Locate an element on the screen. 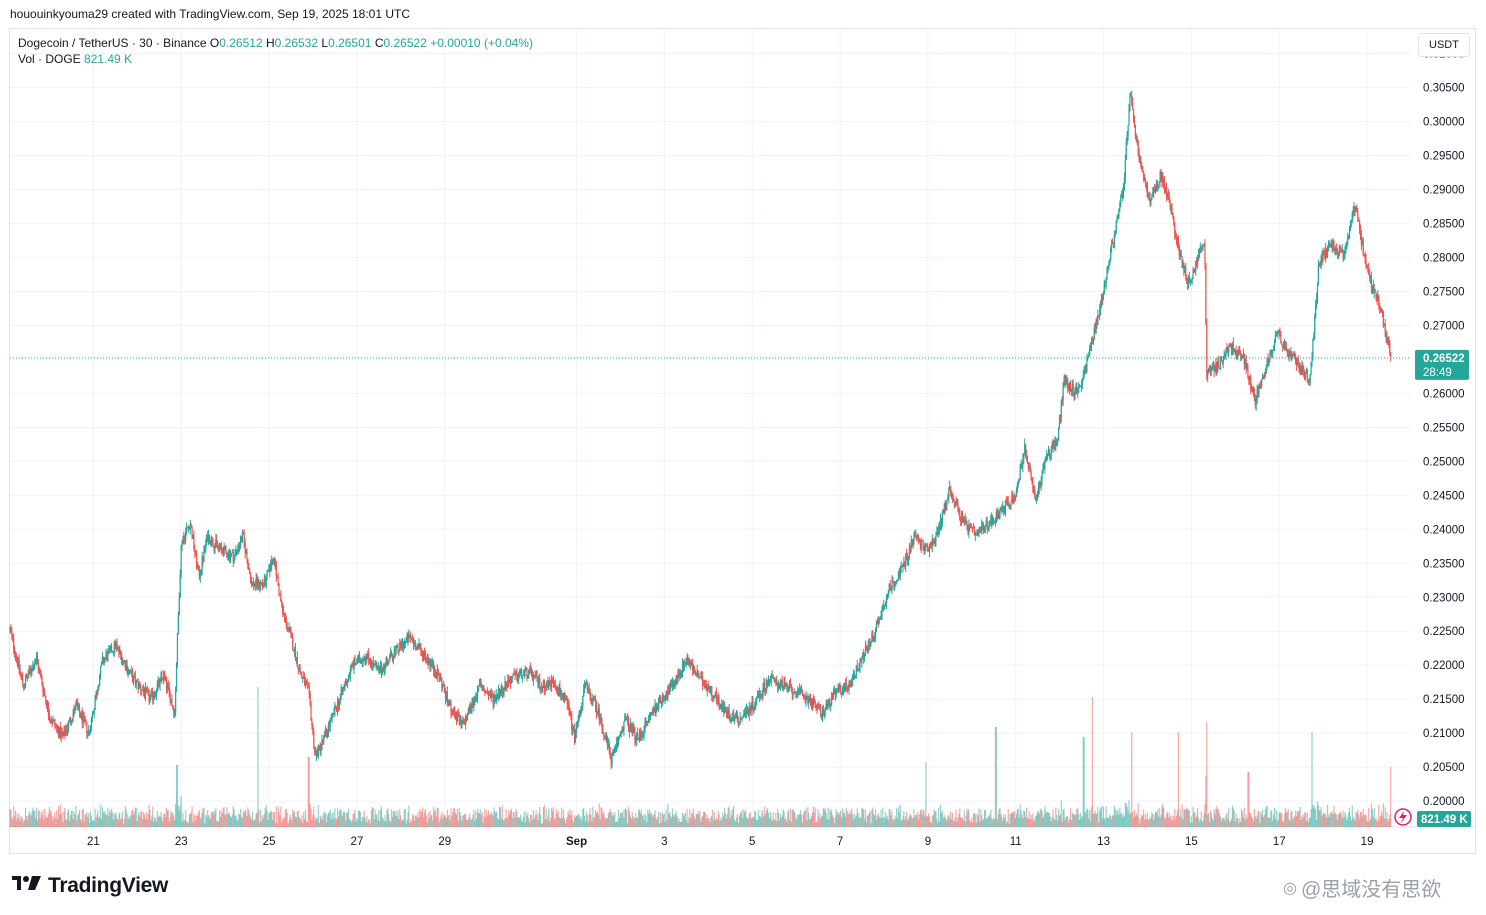  volume-label: Vol · DOGE is located at coordinates (49, 59).